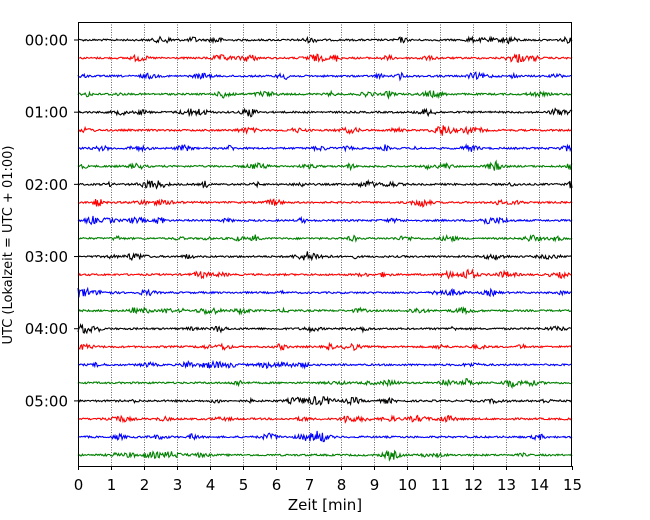 This screenshot has height=520, width=650. What do you see at coordinates (46, 185) in the screenshot?
I see `y-tick-label: 02:00` at bounding box center [46, 185].